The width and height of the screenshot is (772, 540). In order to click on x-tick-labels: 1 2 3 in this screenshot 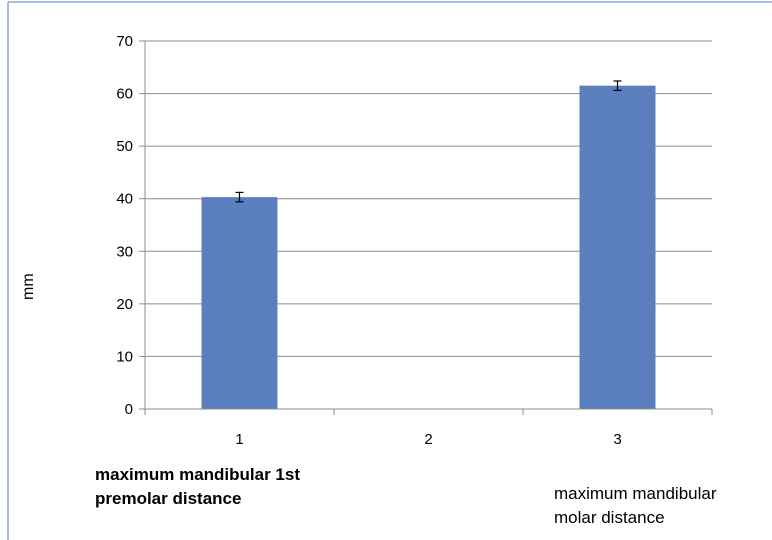, I will do `click(428, 439)`.